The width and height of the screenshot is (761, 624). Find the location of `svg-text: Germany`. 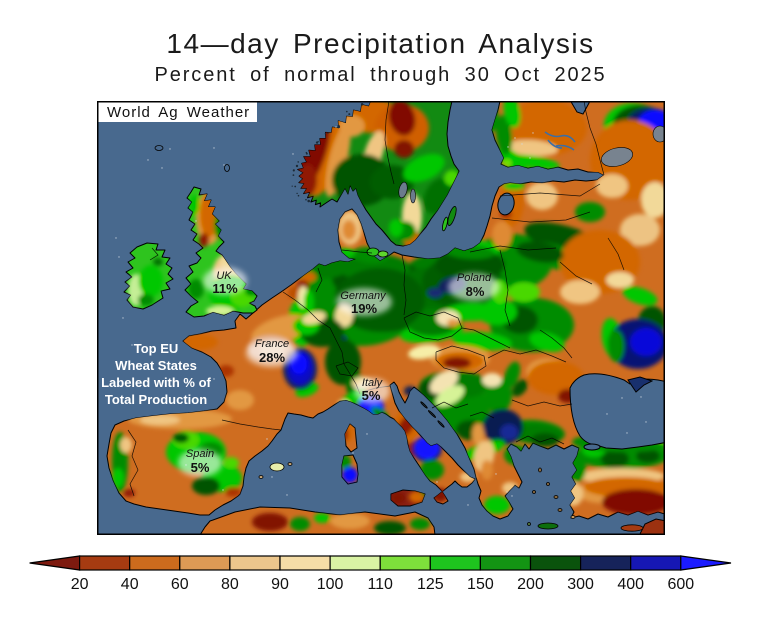

svg-text: Germany is located at coordinates (363, 296).